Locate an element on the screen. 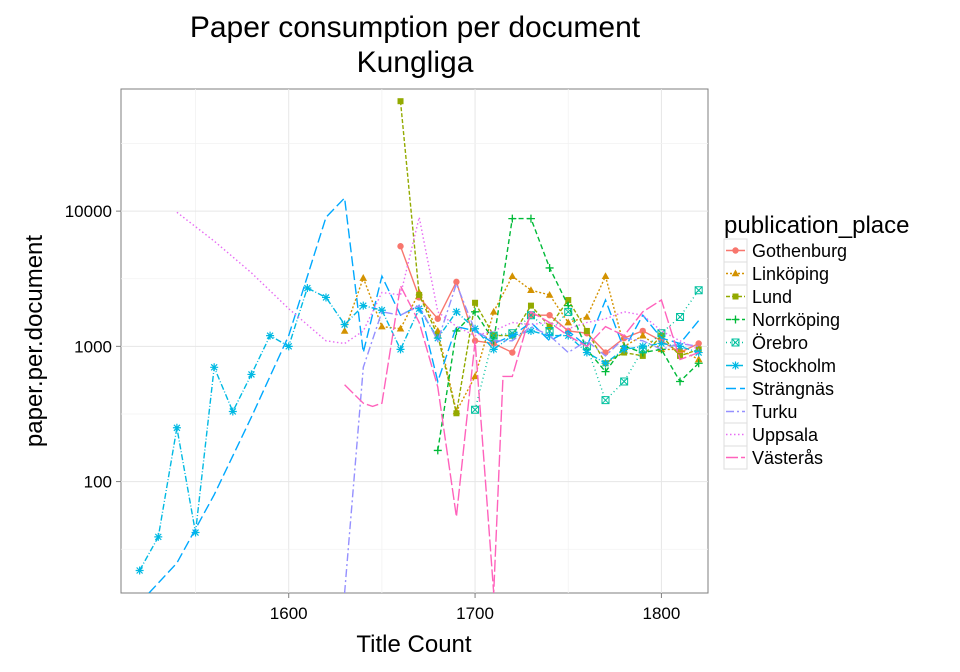  legend-item-orebro: Örebro is located at coordinates (765, 342).